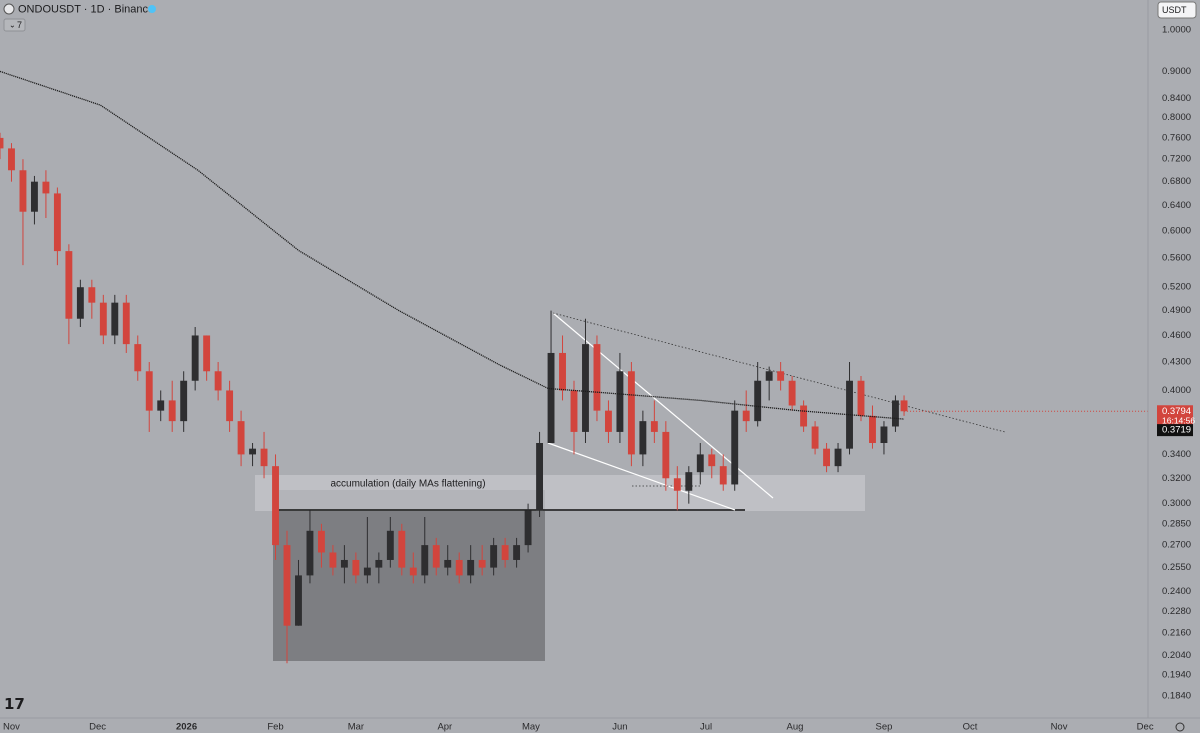 The width and height of the screenshot is (1200, 733). Describe the element at coordinates (706, 727) in the screenshot. I see `x-tick-label: Jul` at that location.